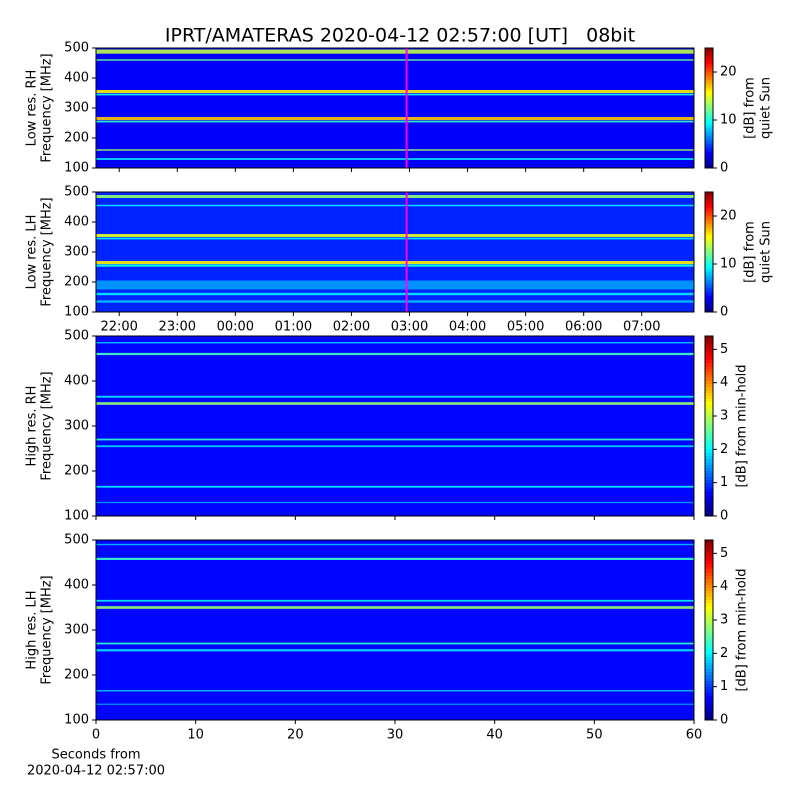 The image size is (800, 804). What do you see at coordinates (728, 216) in the screenshot?
I see `colorbar-tick-label: 20` at bounding box center [728, 216].